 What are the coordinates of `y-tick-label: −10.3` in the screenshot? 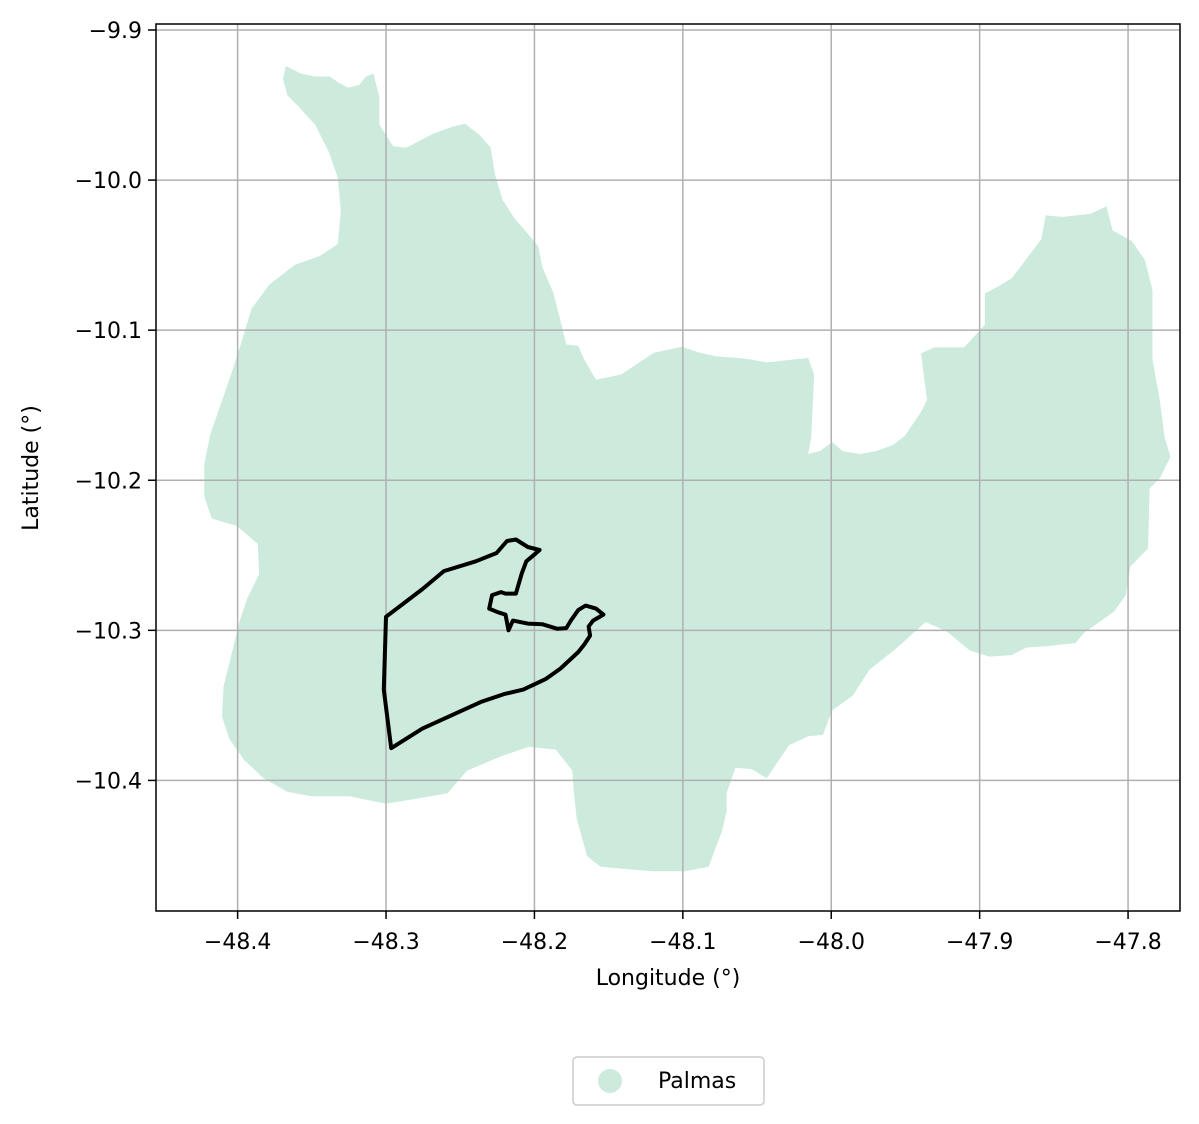 It's located at (108, 631).